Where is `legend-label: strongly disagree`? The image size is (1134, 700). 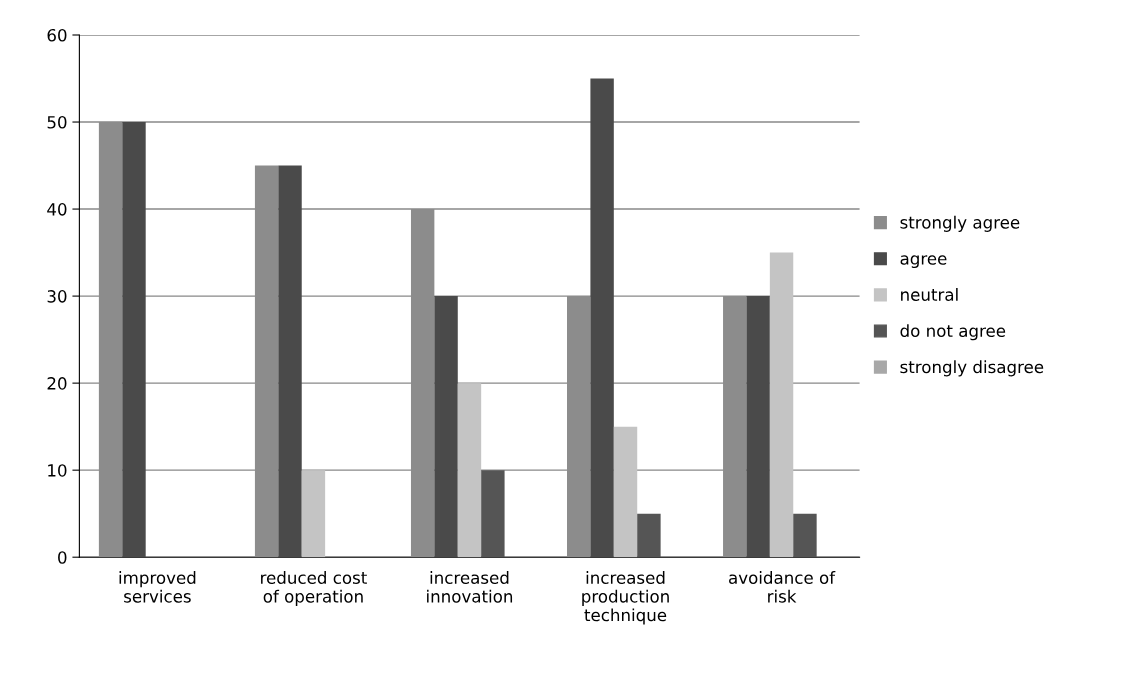
legend-label: strongly disagree is located at coordinates (972, 368).